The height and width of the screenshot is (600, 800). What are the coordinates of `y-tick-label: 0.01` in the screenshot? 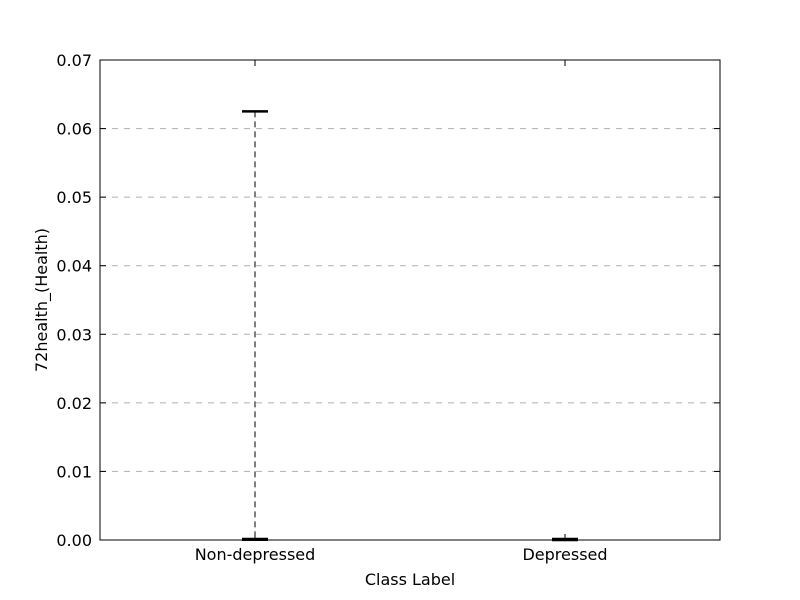 It's located at (74, 471).